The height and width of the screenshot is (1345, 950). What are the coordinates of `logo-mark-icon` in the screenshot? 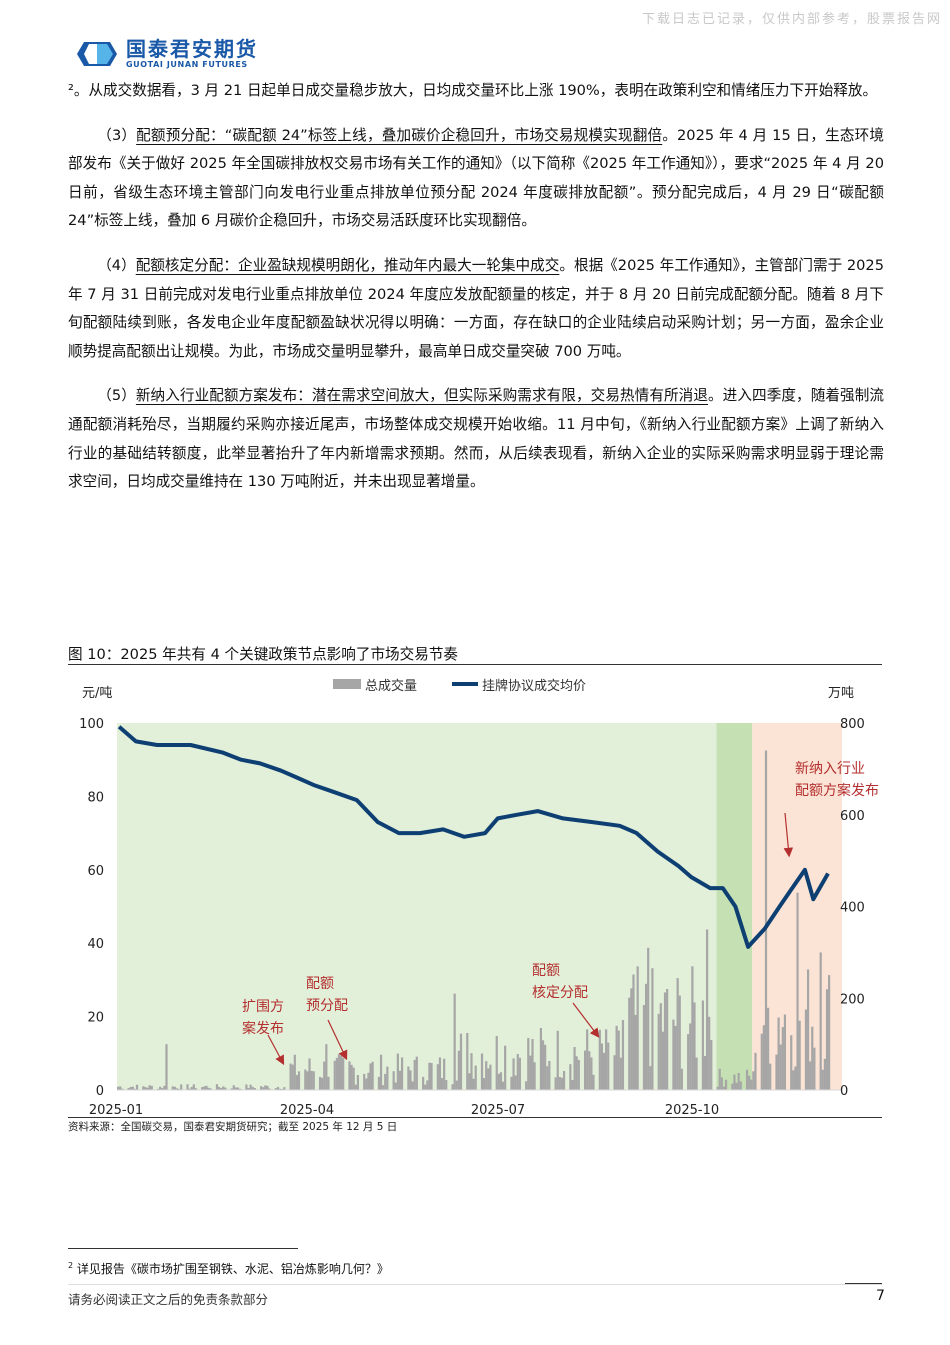 It's located at (97, 54).